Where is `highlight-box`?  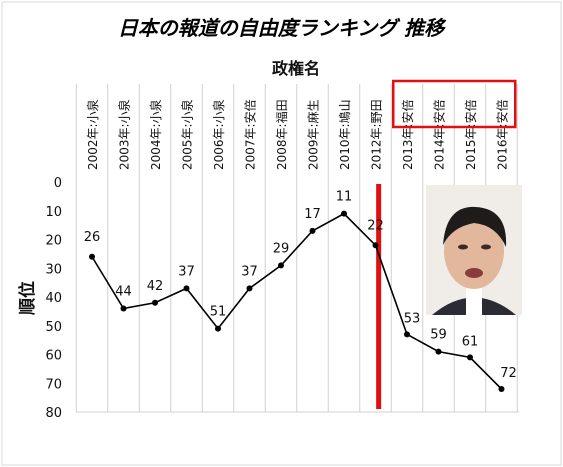
highlight-box is located at coordinates (454, 104).